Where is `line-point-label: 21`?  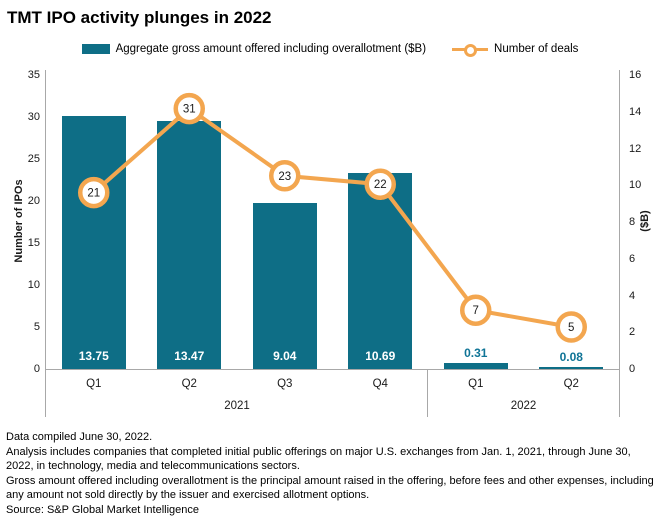 line-point-label: 21 is located at coordinates (93, 194).